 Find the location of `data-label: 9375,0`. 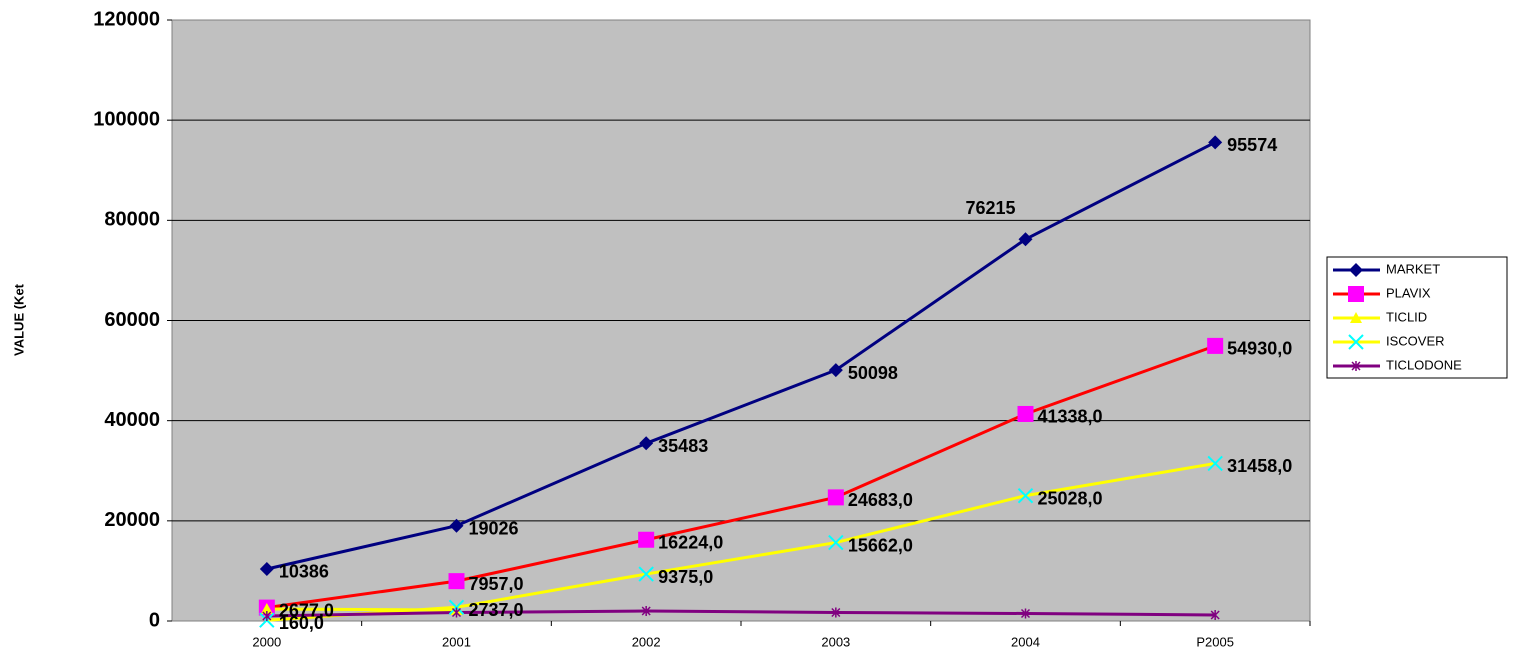

data-label: 9375,0 is located at coordinates (685, 577).